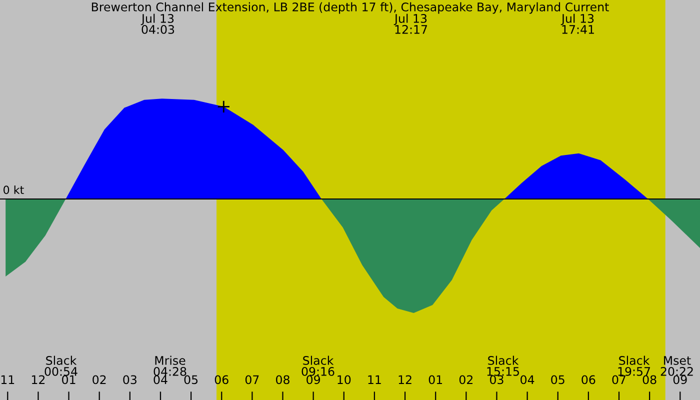  Describe the element at coordinates (170, 366) in the screenshot. I see `text: Mrise 04:28` at that location.